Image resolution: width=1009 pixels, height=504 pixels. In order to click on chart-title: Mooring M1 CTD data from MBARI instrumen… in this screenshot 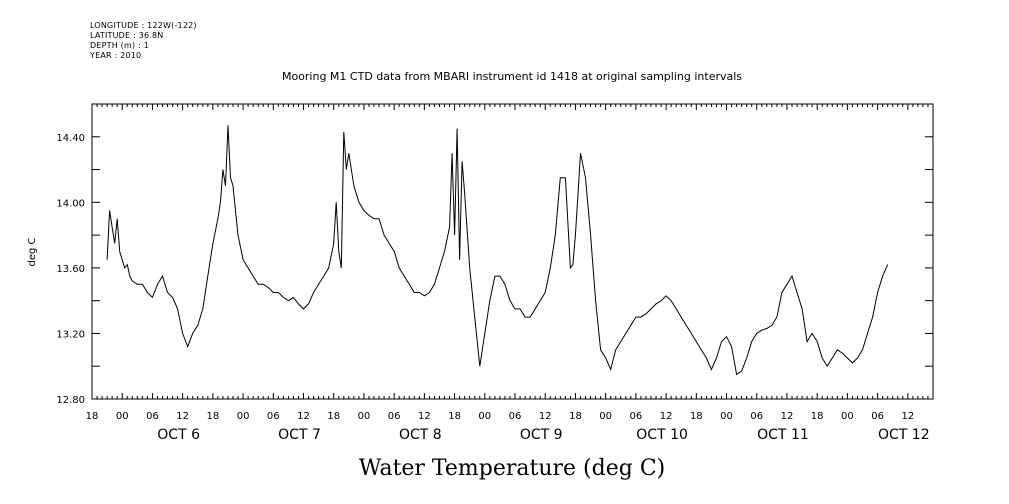, I will do `click(512, 76)`.